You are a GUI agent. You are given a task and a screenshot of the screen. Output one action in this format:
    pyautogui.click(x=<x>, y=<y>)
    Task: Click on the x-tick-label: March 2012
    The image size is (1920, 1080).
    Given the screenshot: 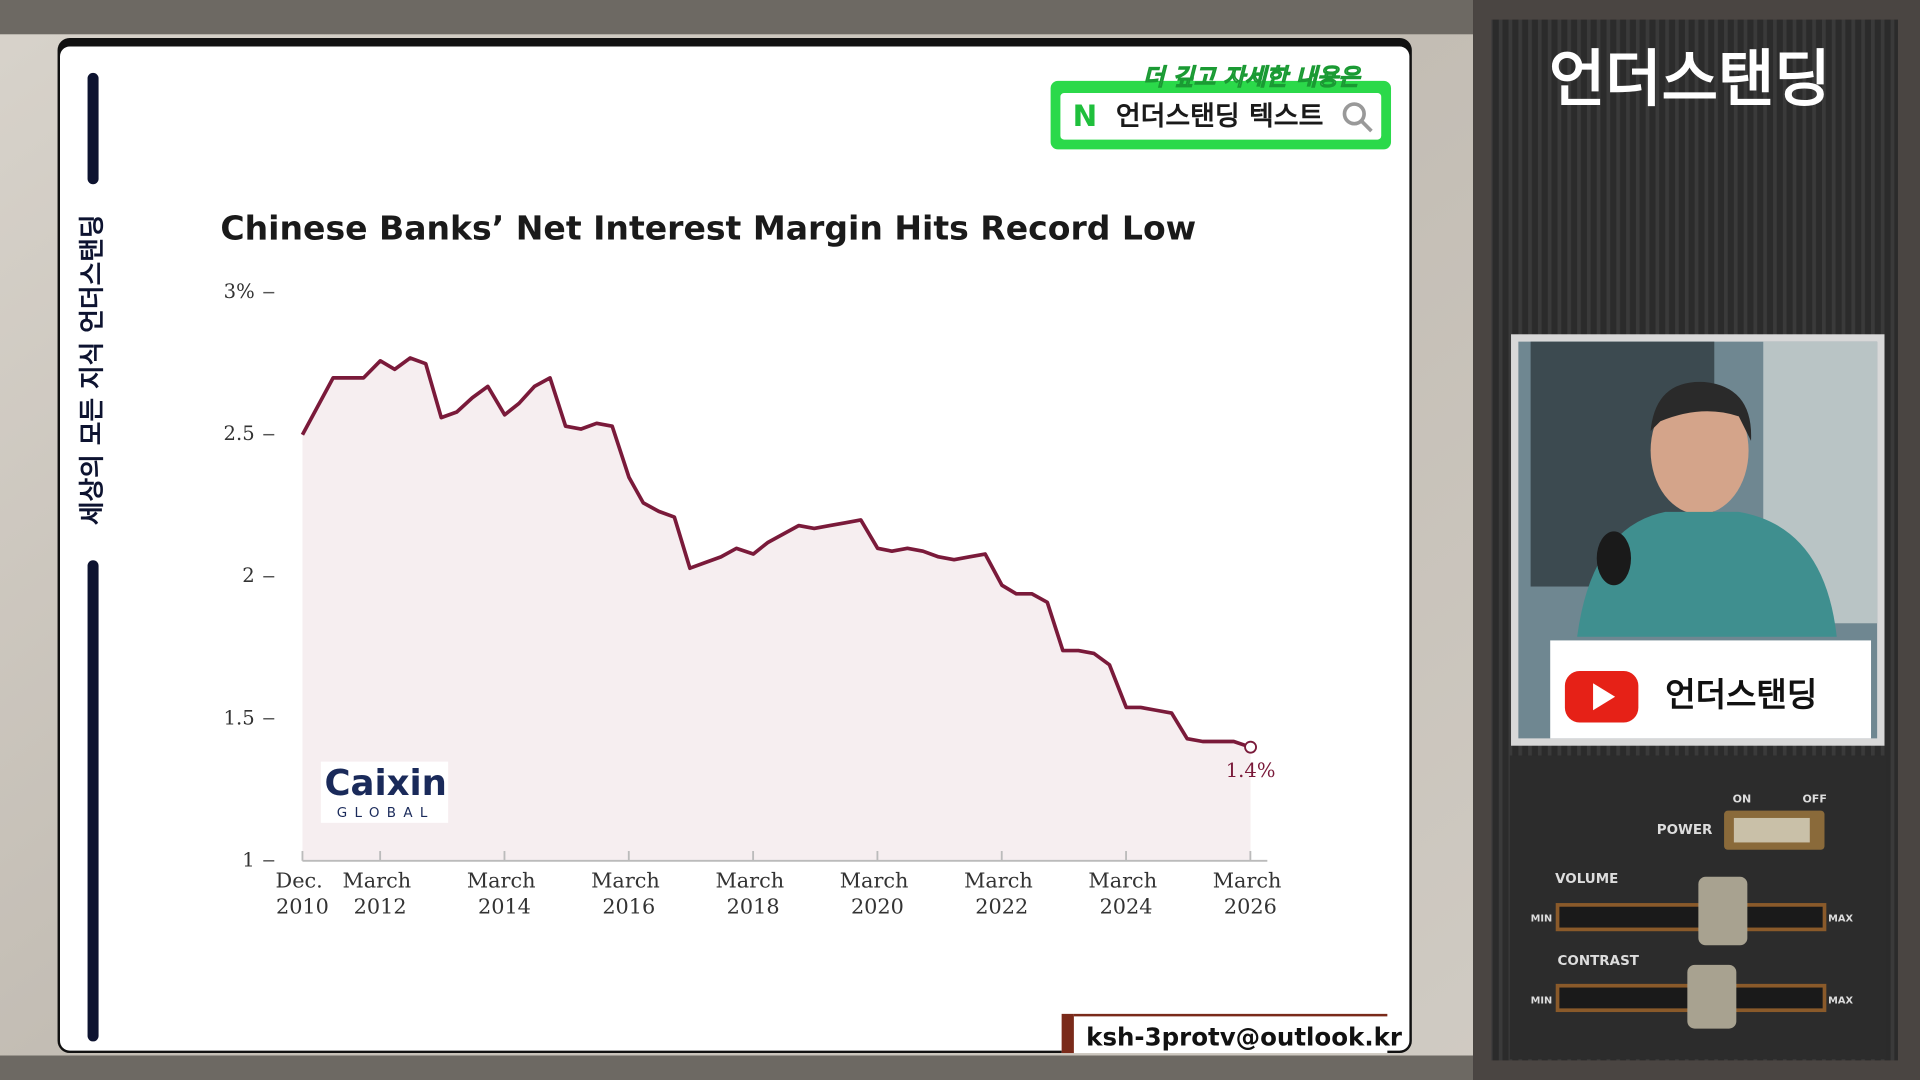 What is the action you would take?
    pyautogui.click(x=379, y=893)
    